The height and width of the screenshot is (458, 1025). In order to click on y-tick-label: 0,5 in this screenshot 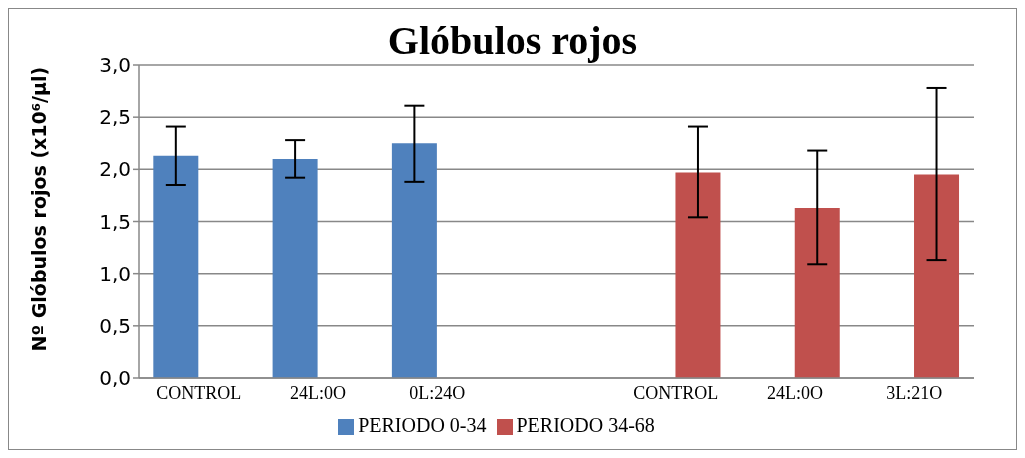, I will do `click(115, 325)`.